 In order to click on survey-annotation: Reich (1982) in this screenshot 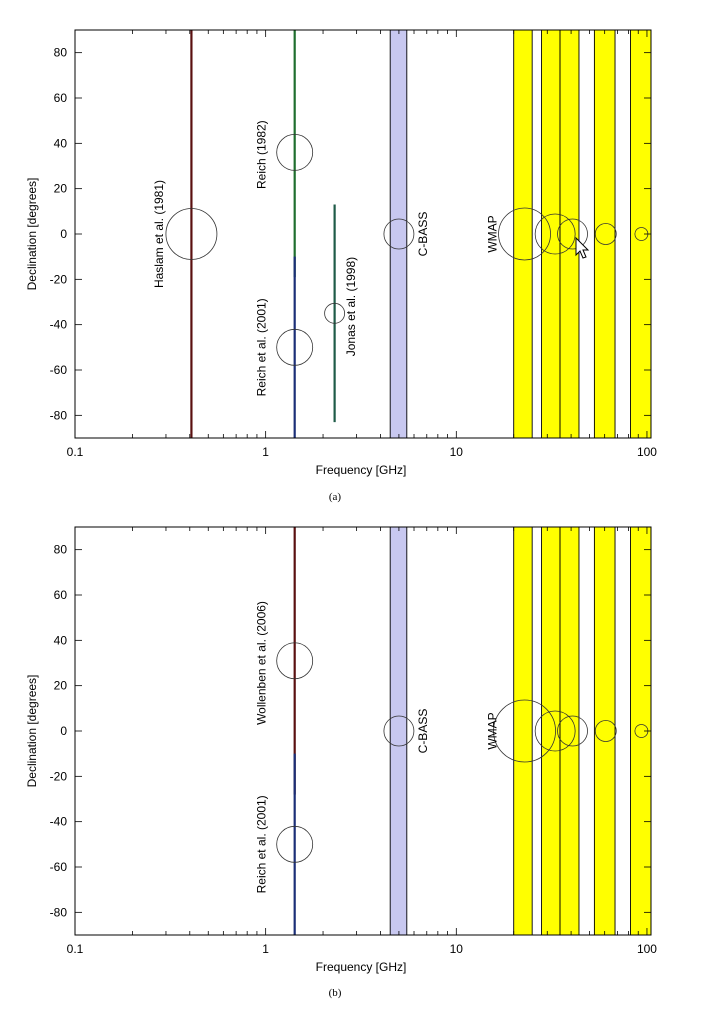, I will do `click(262, 154)`.